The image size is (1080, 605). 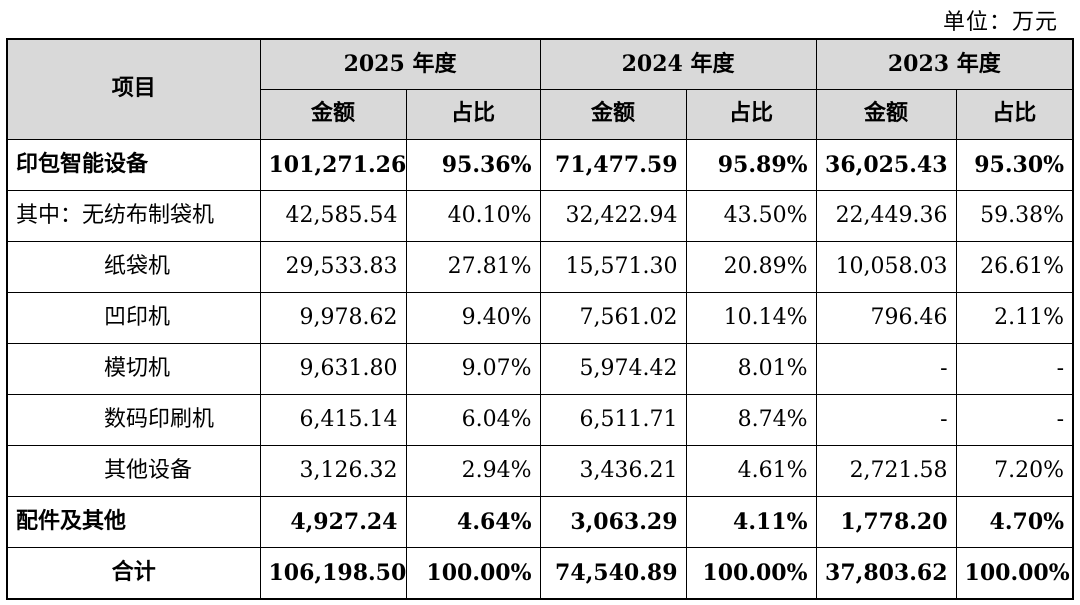 I want to click on header-item: 项目, so click(x=133, y=89).